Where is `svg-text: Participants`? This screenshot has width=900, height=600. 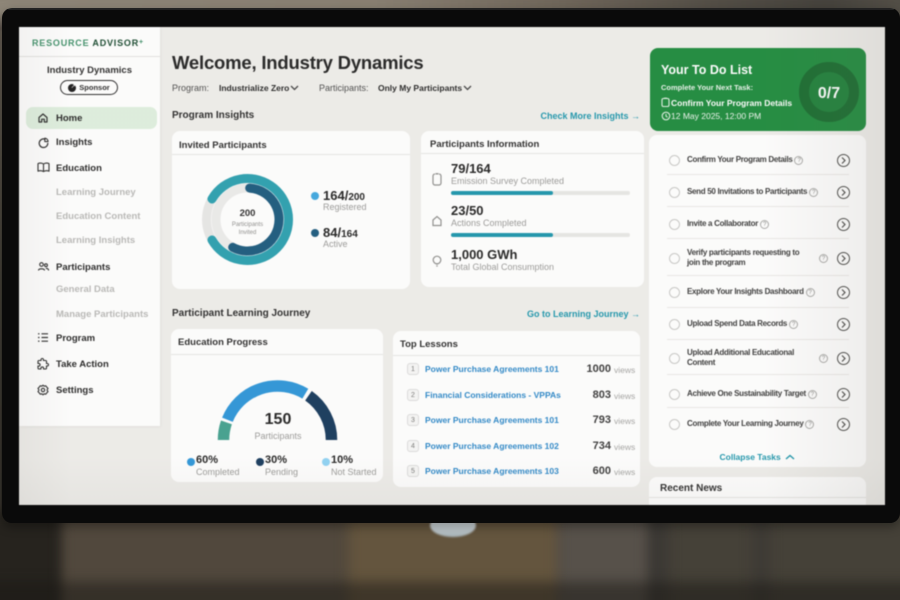 svg-text: Participants is located at coordinates (247, 225).